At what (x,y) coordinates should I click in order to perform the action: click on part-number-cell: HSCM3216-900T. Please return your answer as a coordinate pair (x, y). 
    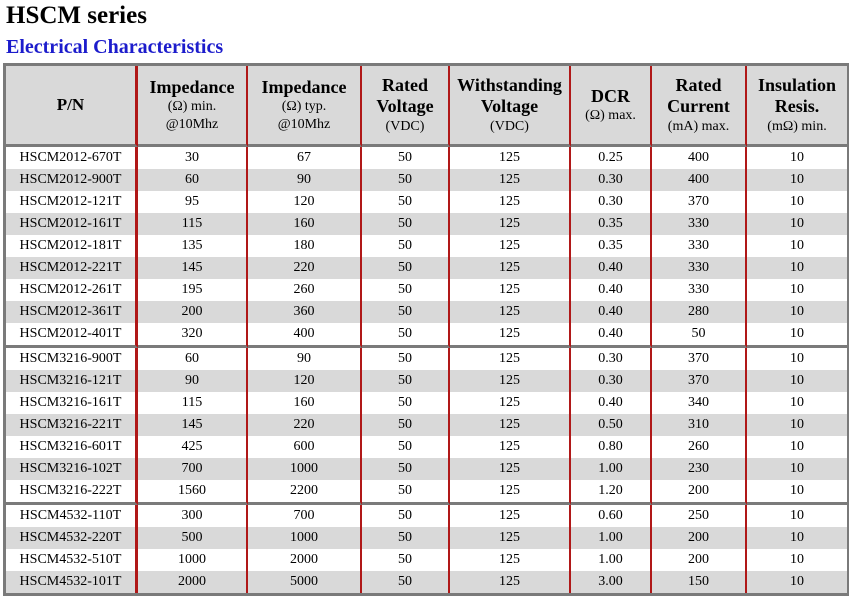
    Looking at the image, I should click on (72, 359).